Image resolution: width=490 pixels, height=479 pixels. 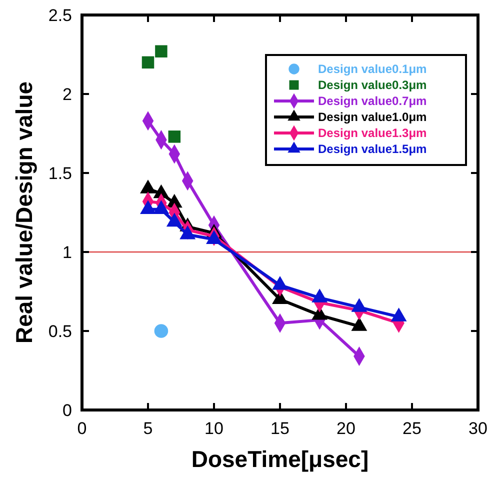 What do you see at coordinates (214, 428) in the screenshot?
I see `x-tick-label: 10` at bounding box center [214, 428].